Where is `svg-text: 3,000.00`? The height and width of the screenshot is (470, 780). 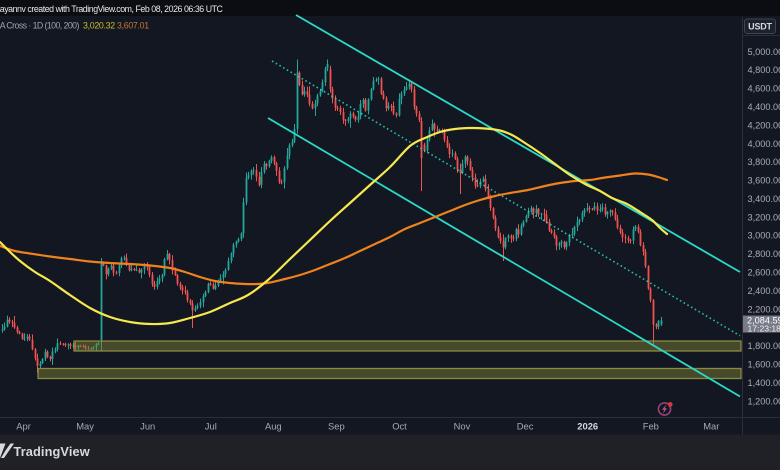
svg-text: 3,000.00 is located at coordinates (764, 236).